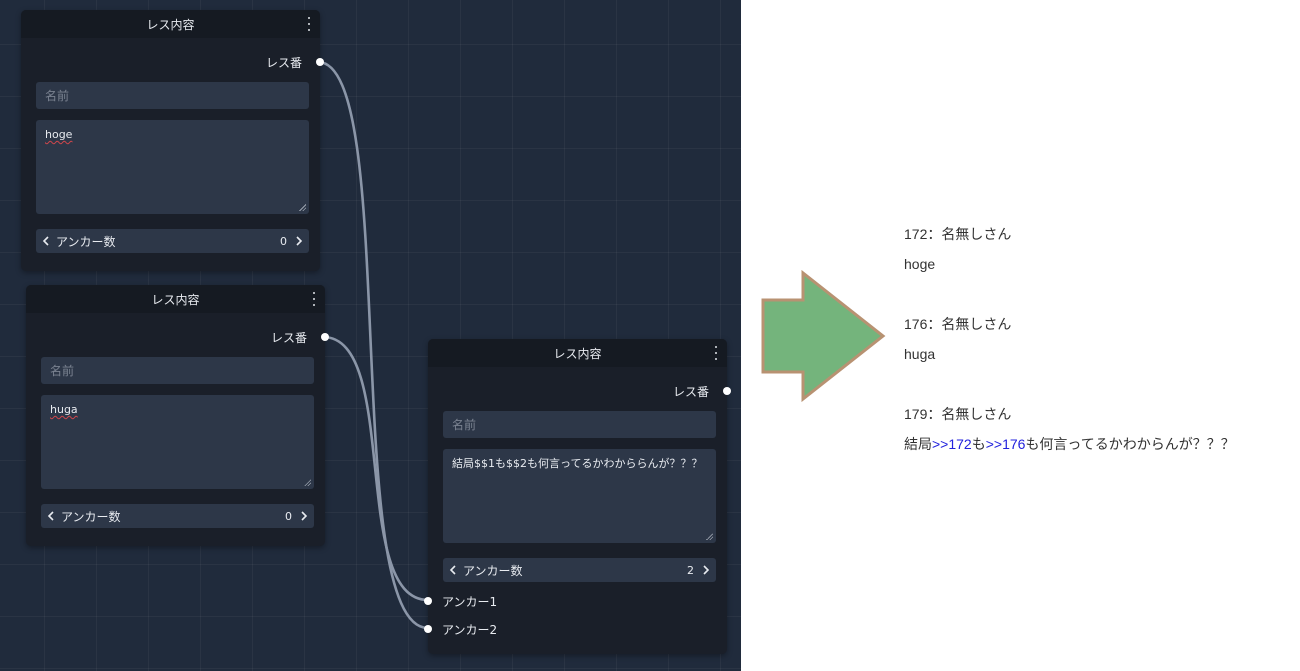 The height and width of the screenshot is (671, 1300). Describe the element at coordinates (918, 444) in the screenshot. I see `post-text: 結局` at that location.